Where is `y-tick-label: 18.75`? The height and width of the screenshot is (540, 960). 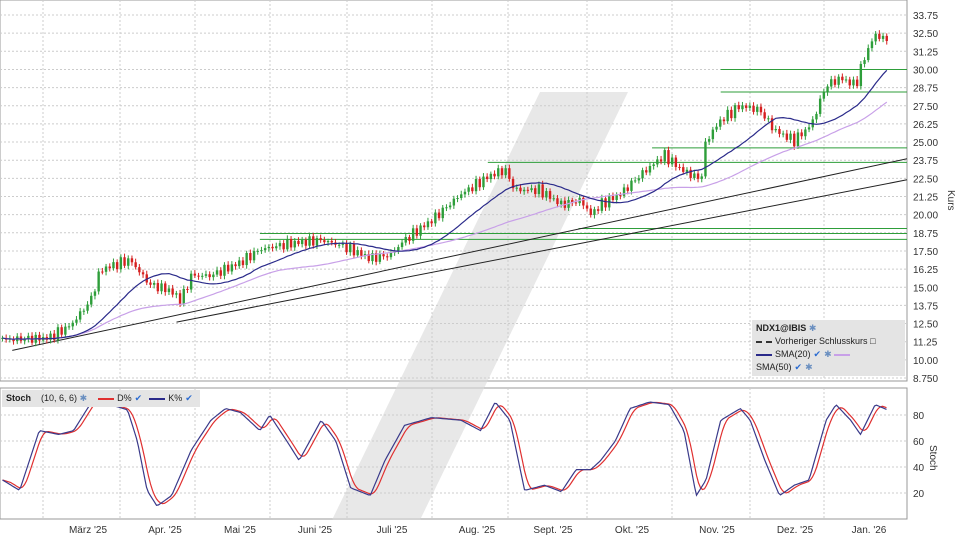 y-tick-label: 18.75 is located at coordinates (925, 234).